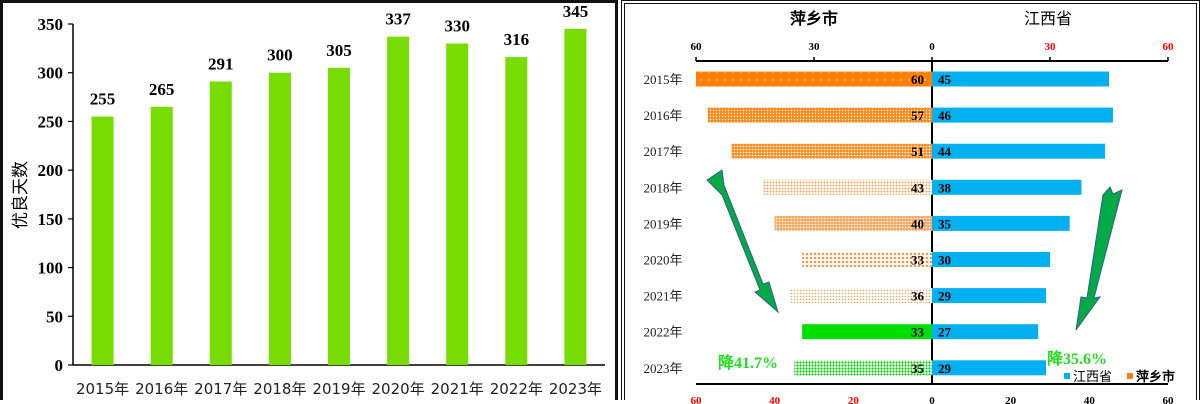  I want to click on x-tick-label: 2021年, so click(457, 389).